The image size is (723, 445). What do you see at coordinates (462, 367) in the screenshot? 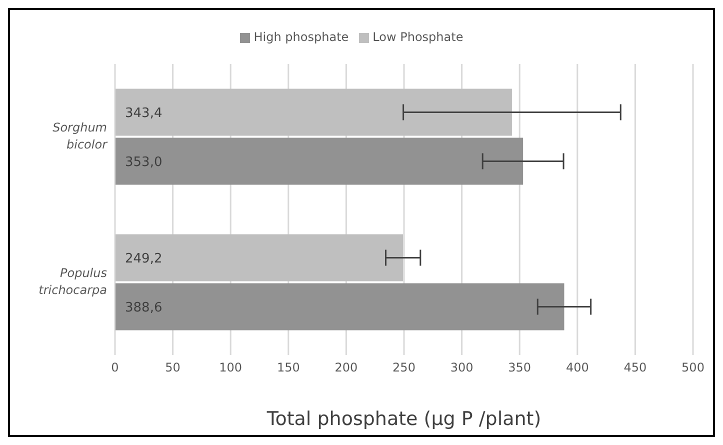
I see `x-tick-label: 300` at bounding box center [462, 367].